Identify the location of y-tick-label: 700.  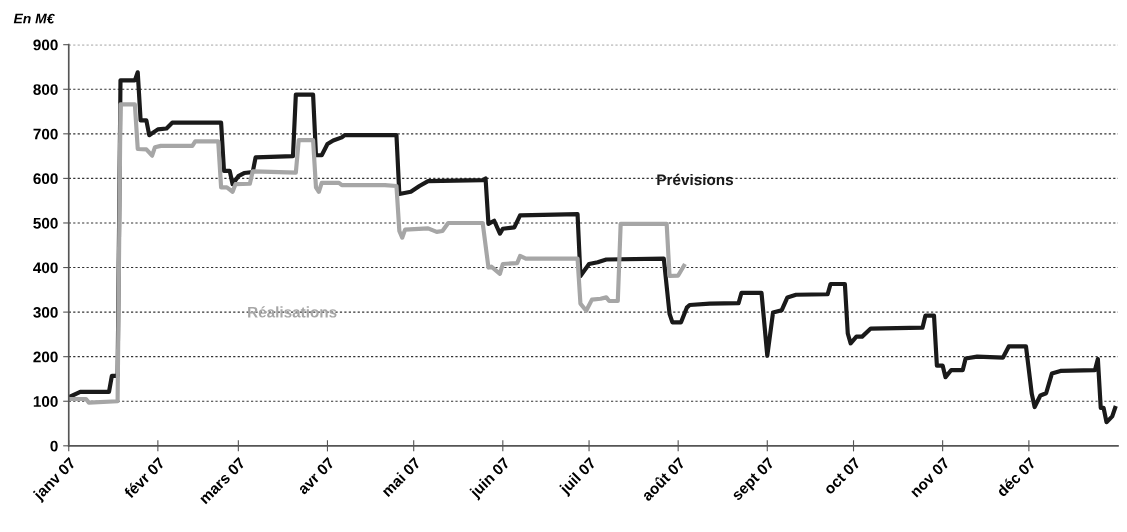
(45, 134).